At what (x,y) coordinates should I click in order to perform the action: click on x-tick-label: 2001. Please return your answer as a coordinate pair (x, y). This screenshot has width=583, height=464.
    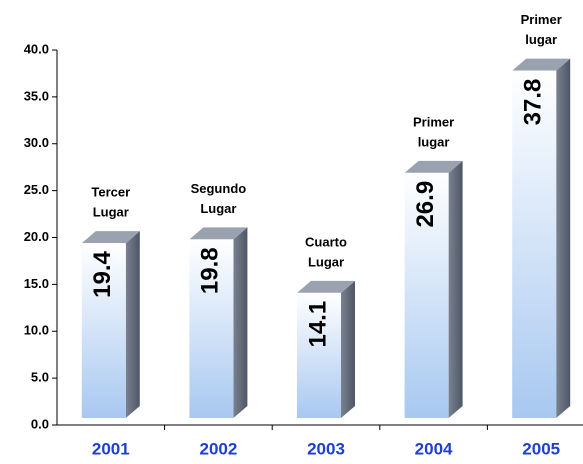
    Looking at the image, I should click on (111, 448).